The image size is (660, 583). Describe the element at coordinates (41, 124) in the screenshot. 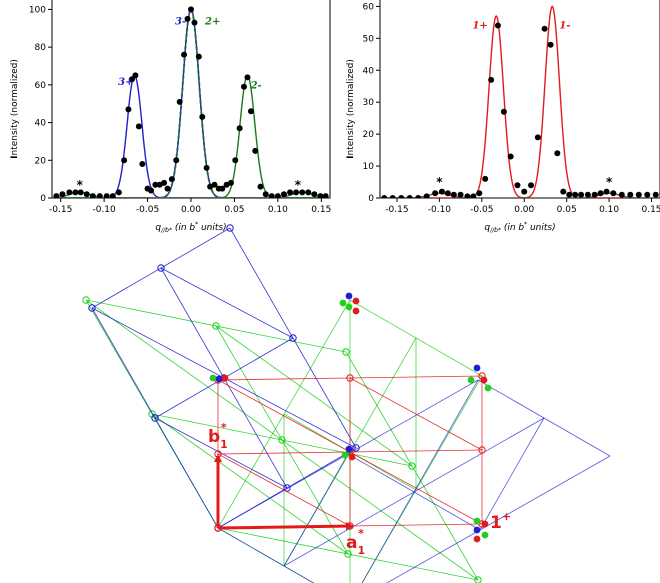

I see `y-tick-label: 40` at that location.